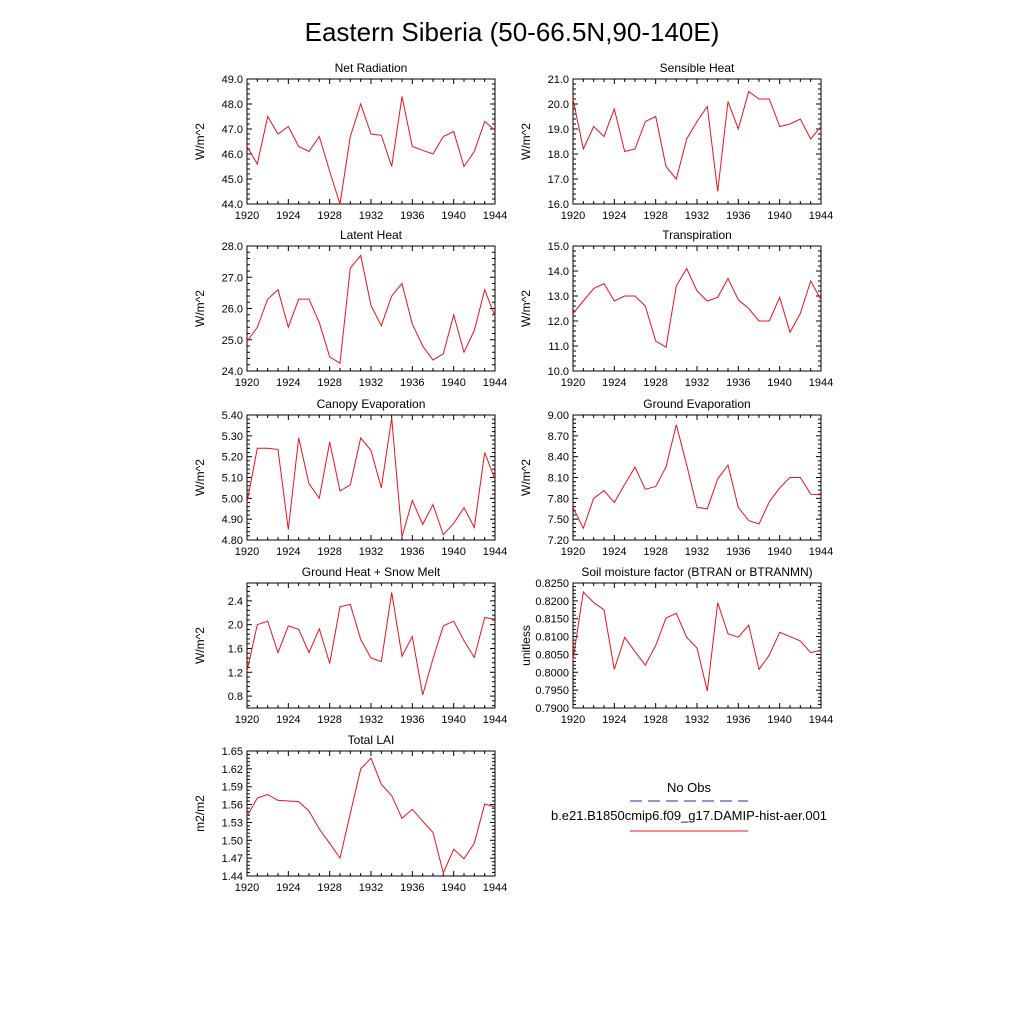 This screenshot has width=1024, height=1024. Describe the element at coordinates (558, 322) in the screenshot. I see `y-tick-label: 12.0` at that location.